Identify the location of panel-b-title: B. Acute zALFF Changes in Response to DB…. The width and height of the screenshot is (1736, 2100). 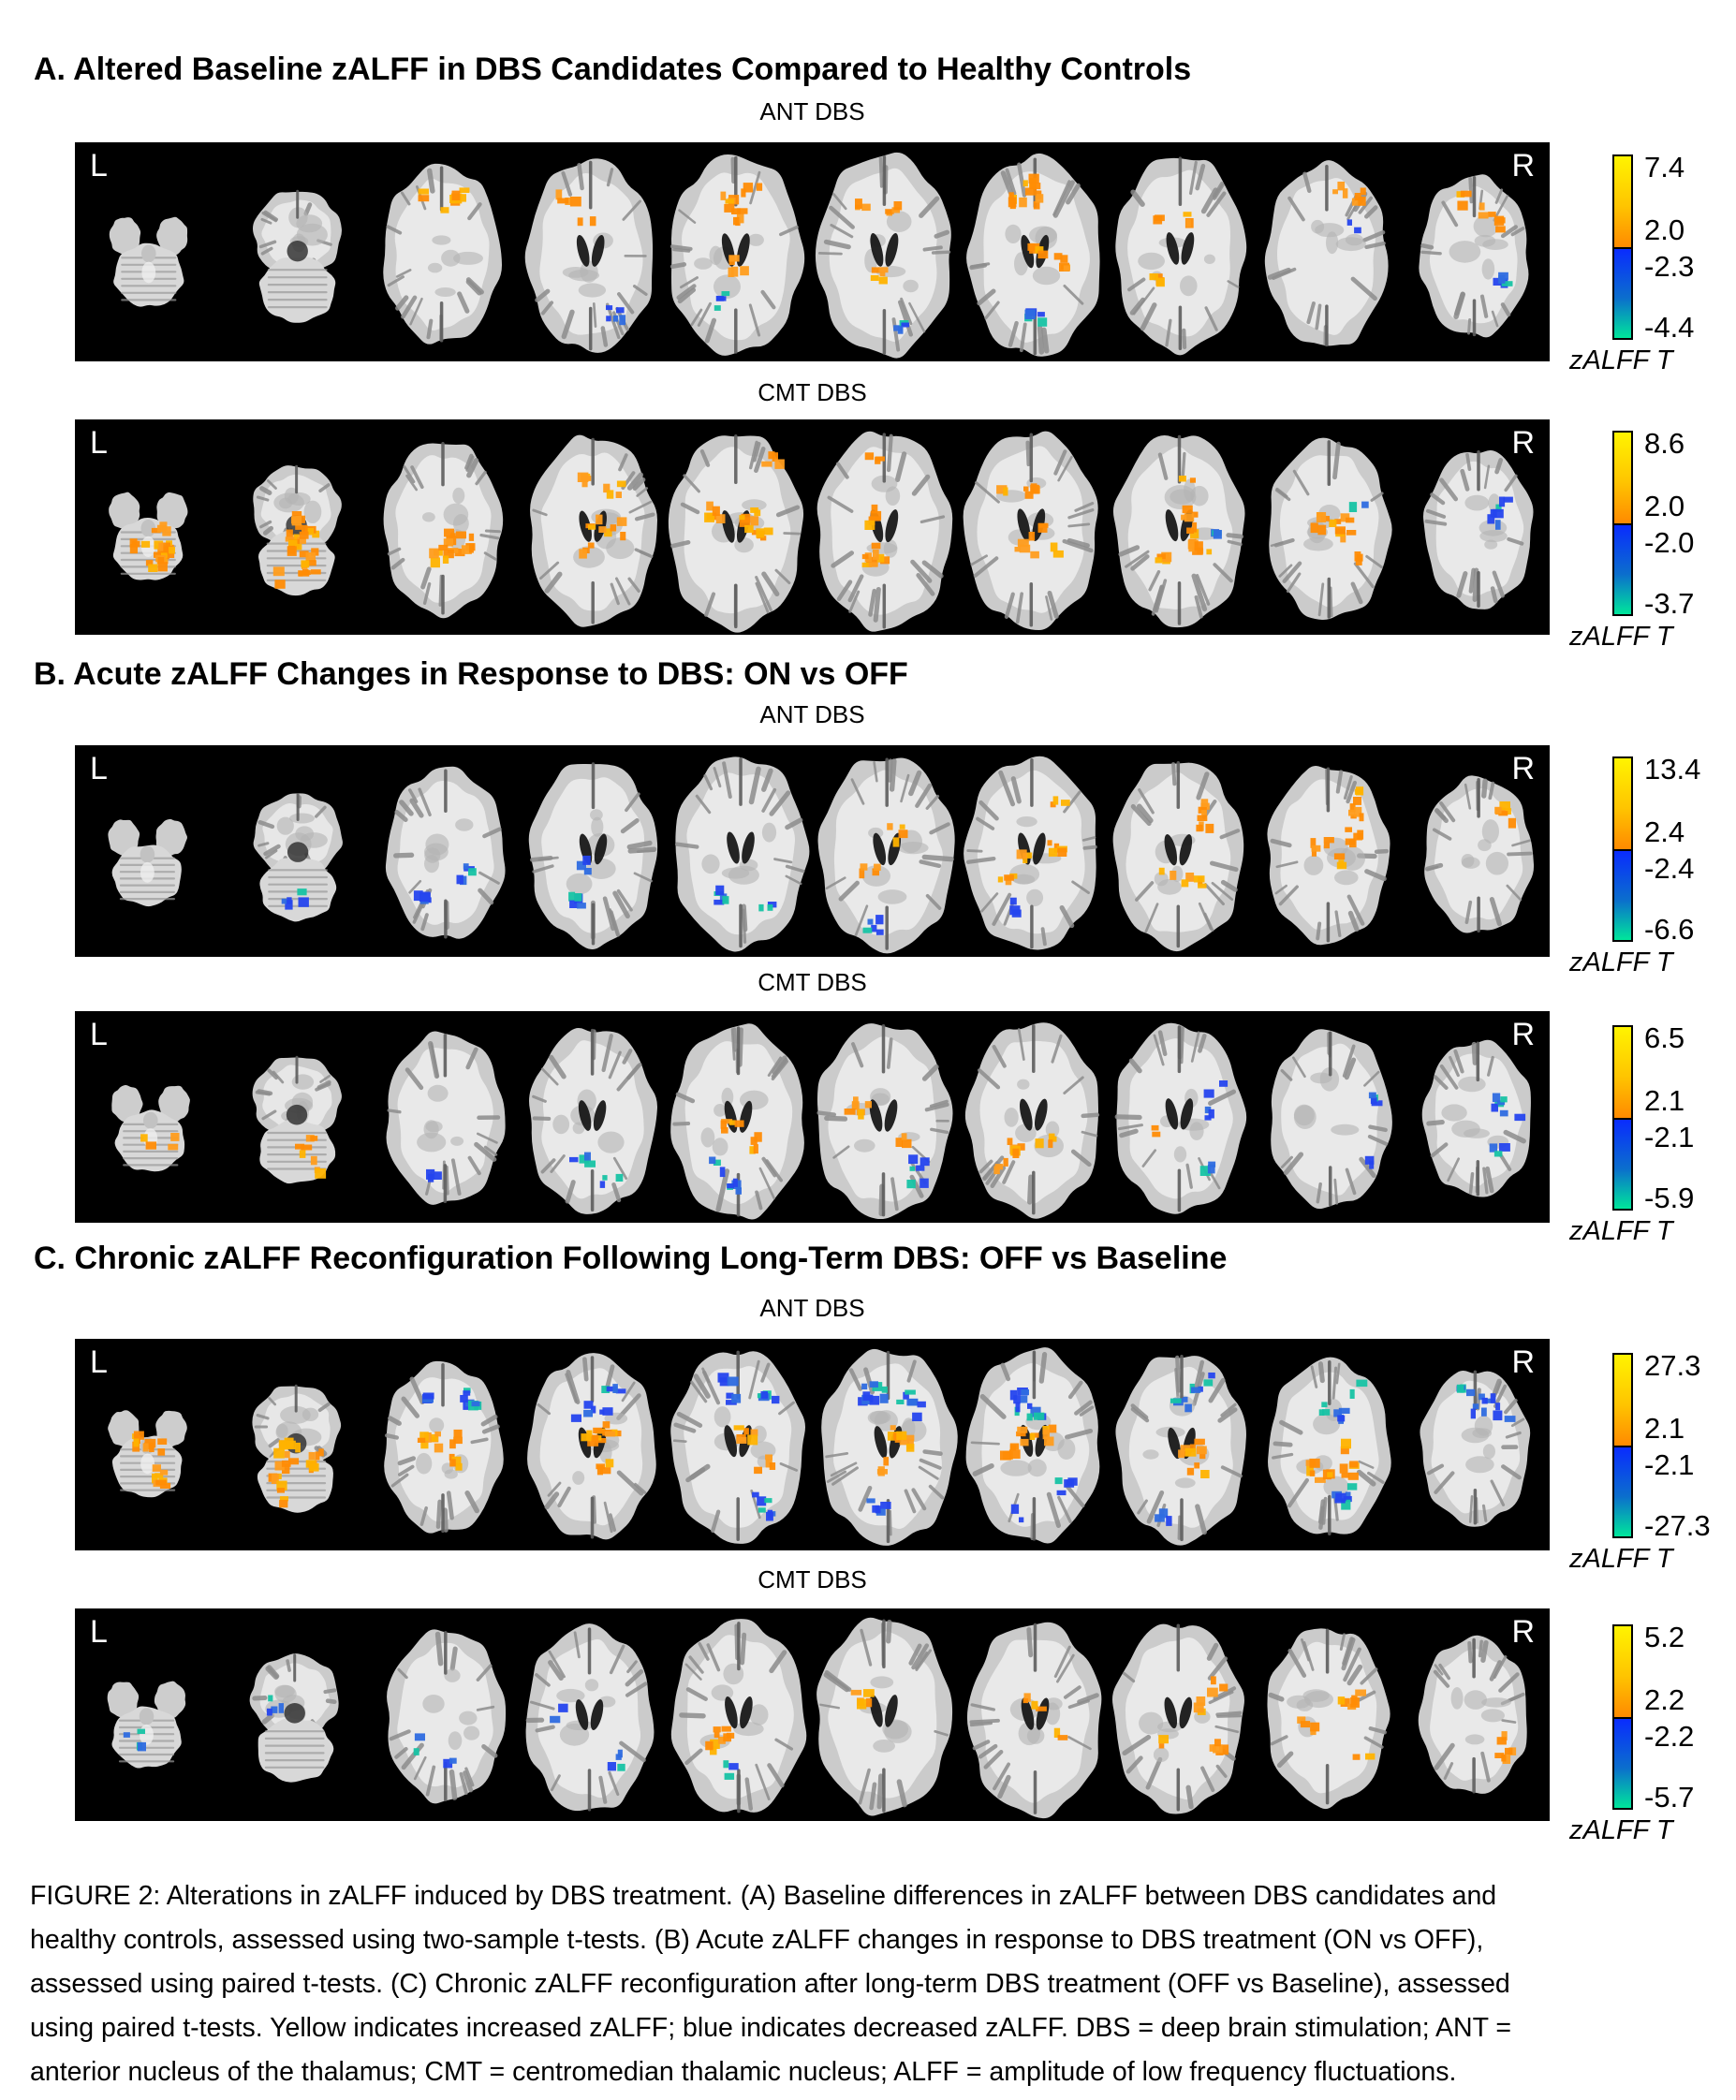
(471, 674).